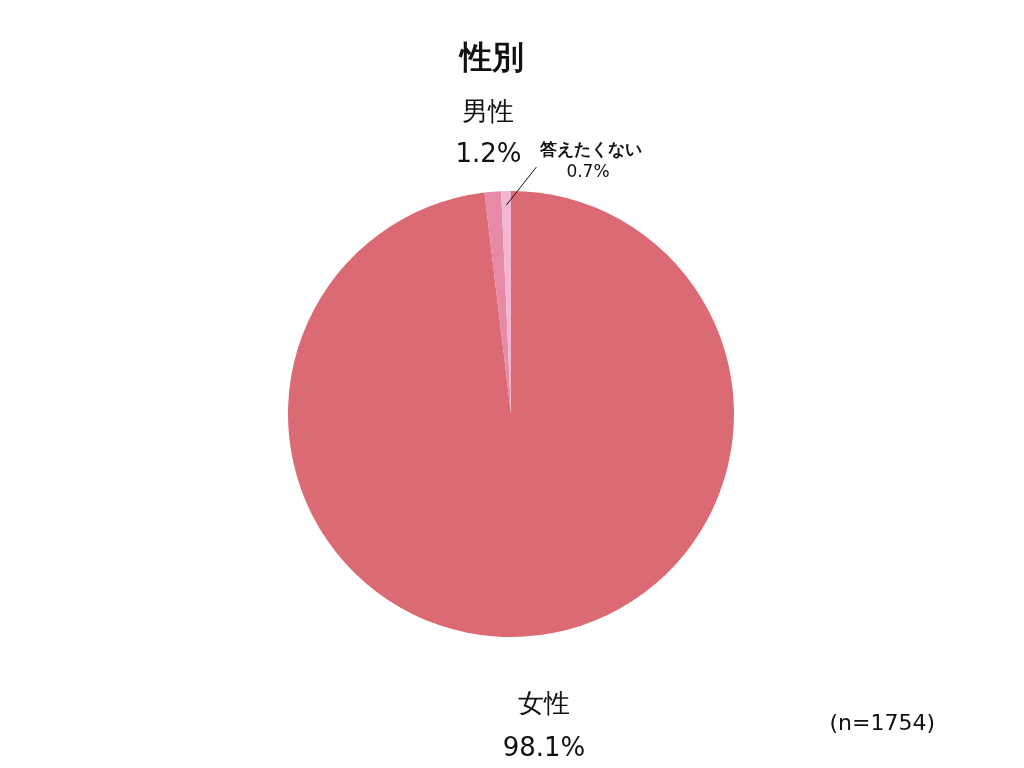 Image resolution: width=1024 pixels, height=768 pixels. I want to click on data-label: 0.7%, so click(588, 171).